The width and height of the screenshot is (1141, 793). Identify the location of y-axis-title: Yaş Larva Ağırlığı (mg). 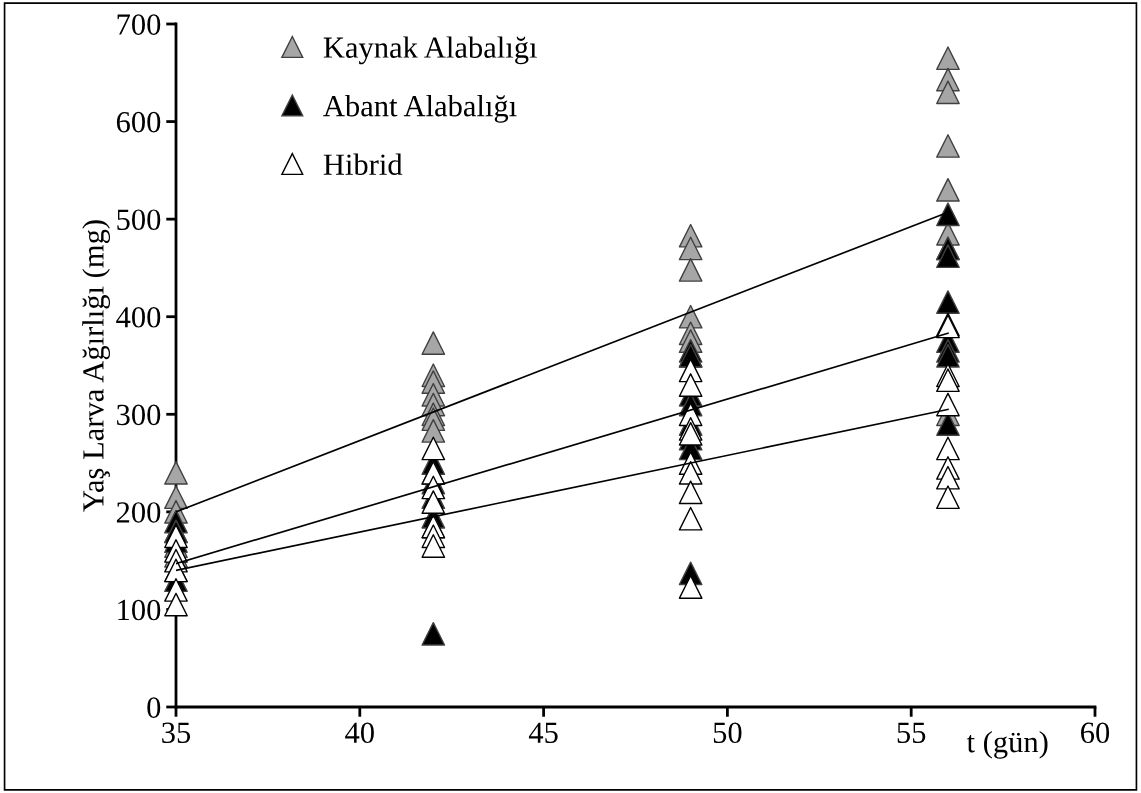
(96, 366).